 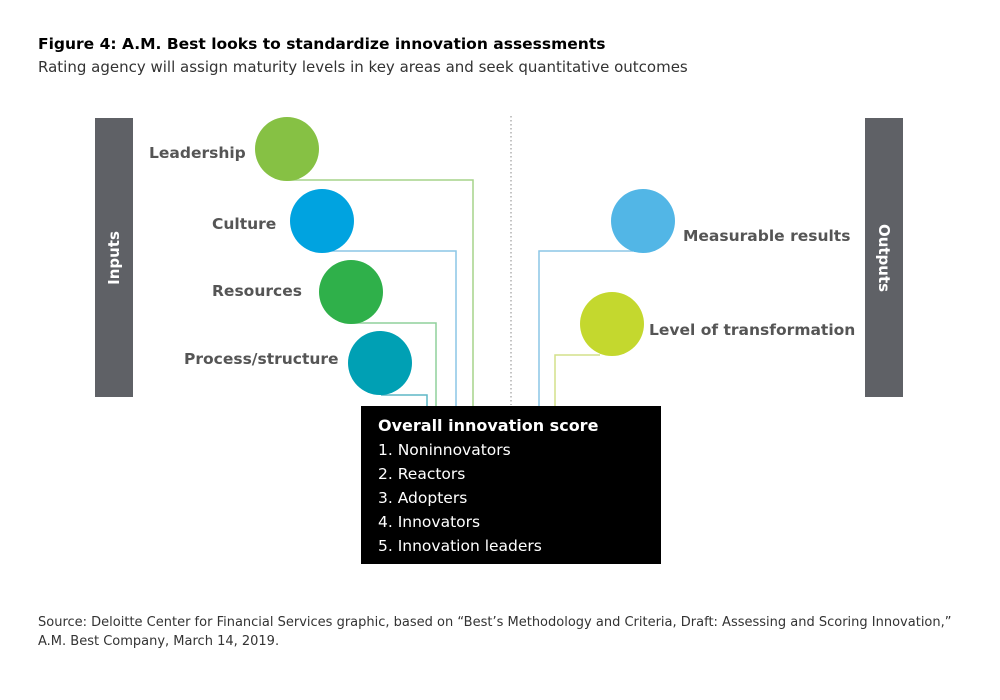 What do you see at coordinates (752, 330) in the screenshot?
I see `output-label-transformation: Level of transformation` at bounding box center [752, 330].